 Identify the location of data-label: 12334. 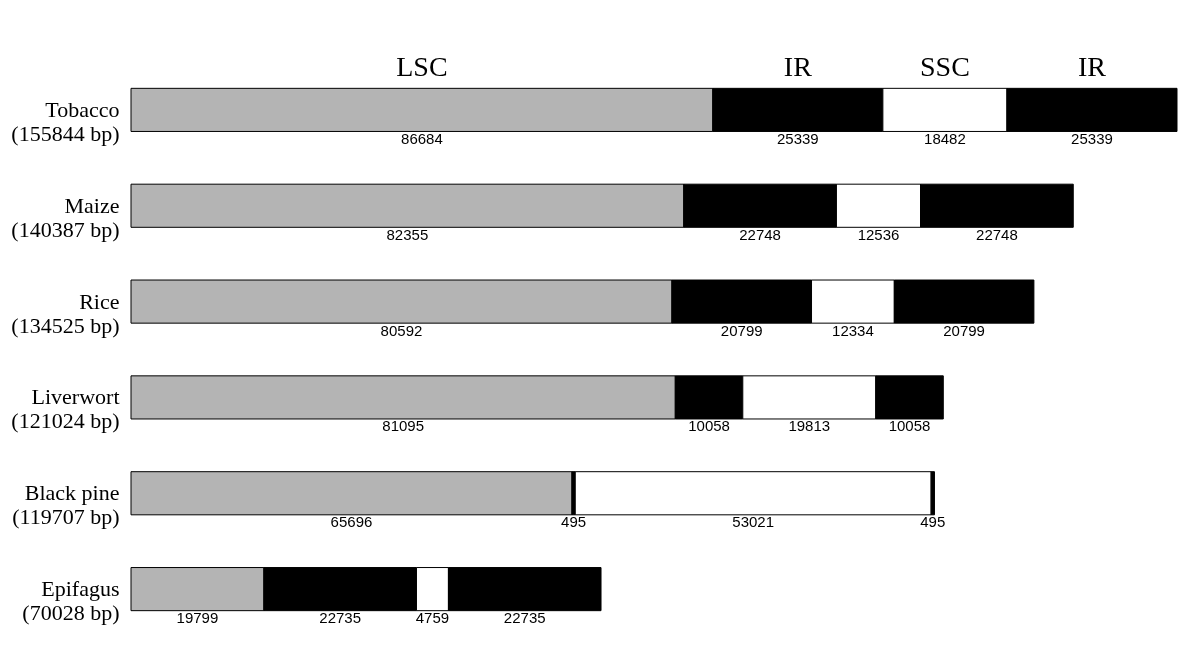
(853, 330).